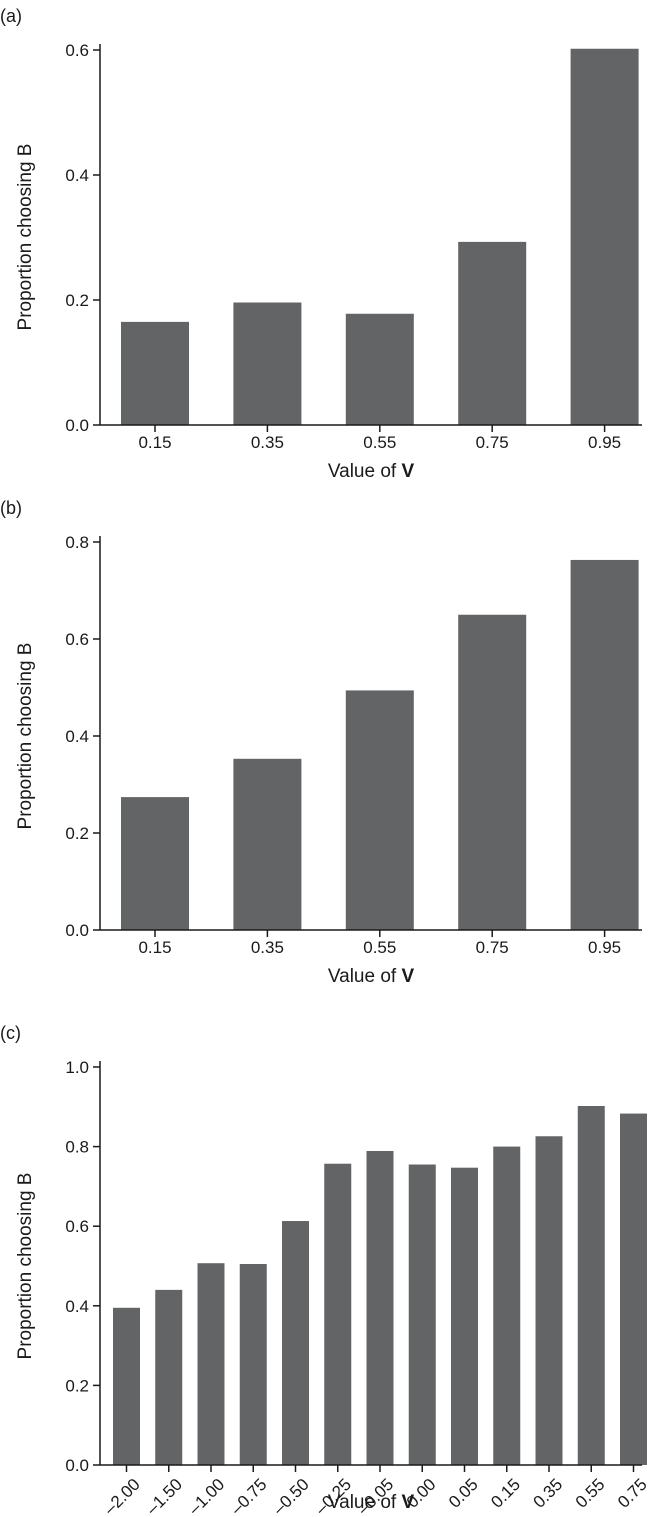  Describe the element at coordinates (11, 508) in the screenshot. I see `panel-label: (b)` at that location.